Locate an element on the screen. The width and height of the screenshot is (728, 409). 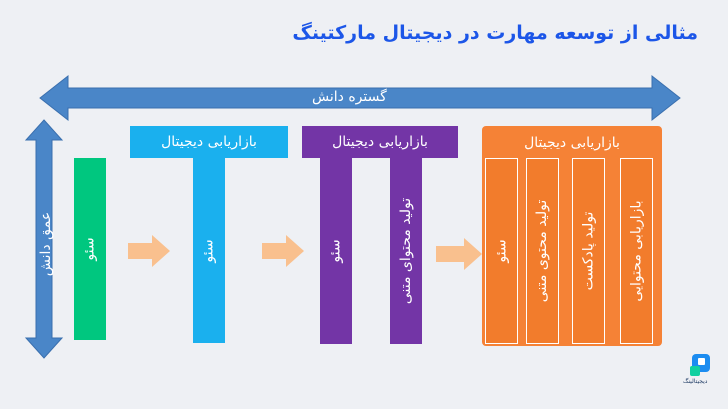
vertical-axis-arrow is located at coordinates (44, 239).